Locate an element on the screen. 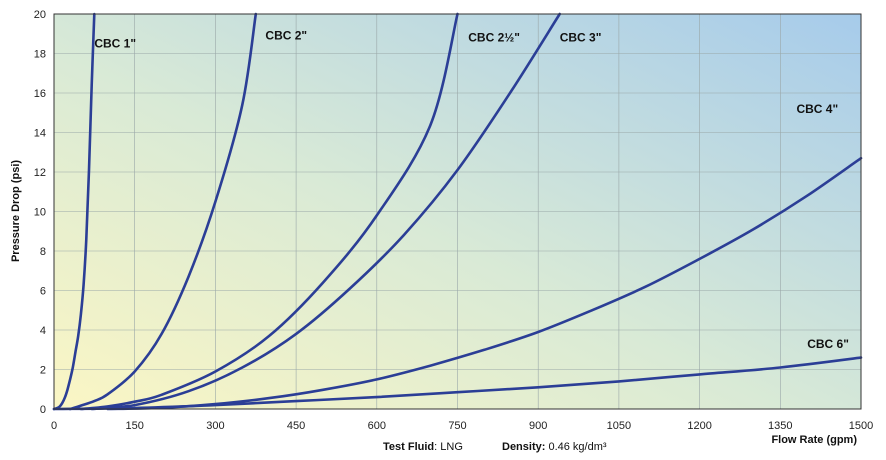 Image resolution: width=886 pixels, height=460 pixels. test-fluid-label: Test Fluid is located at coordinates (409, 447).